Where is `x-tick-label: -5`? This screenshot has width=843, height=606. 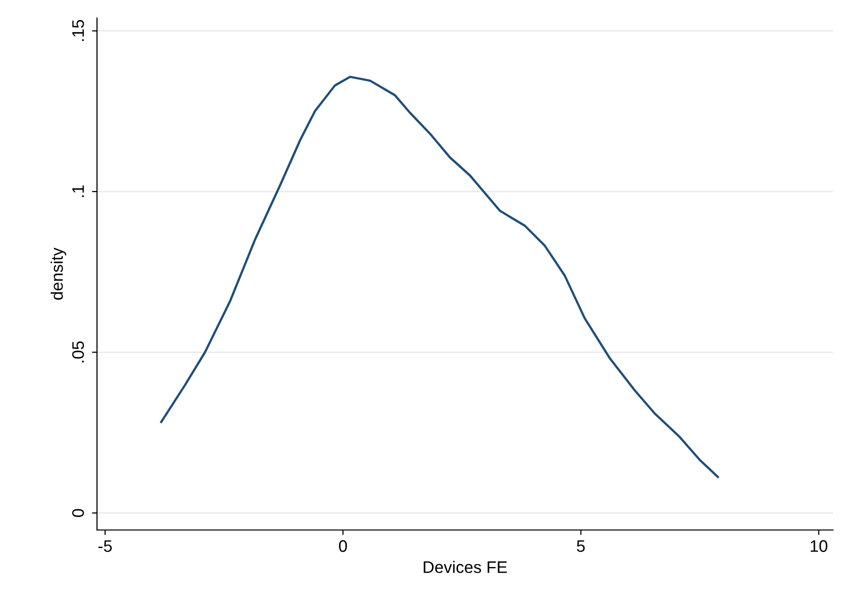
x-tick-label: -5 is located at coordinates (105, 546).